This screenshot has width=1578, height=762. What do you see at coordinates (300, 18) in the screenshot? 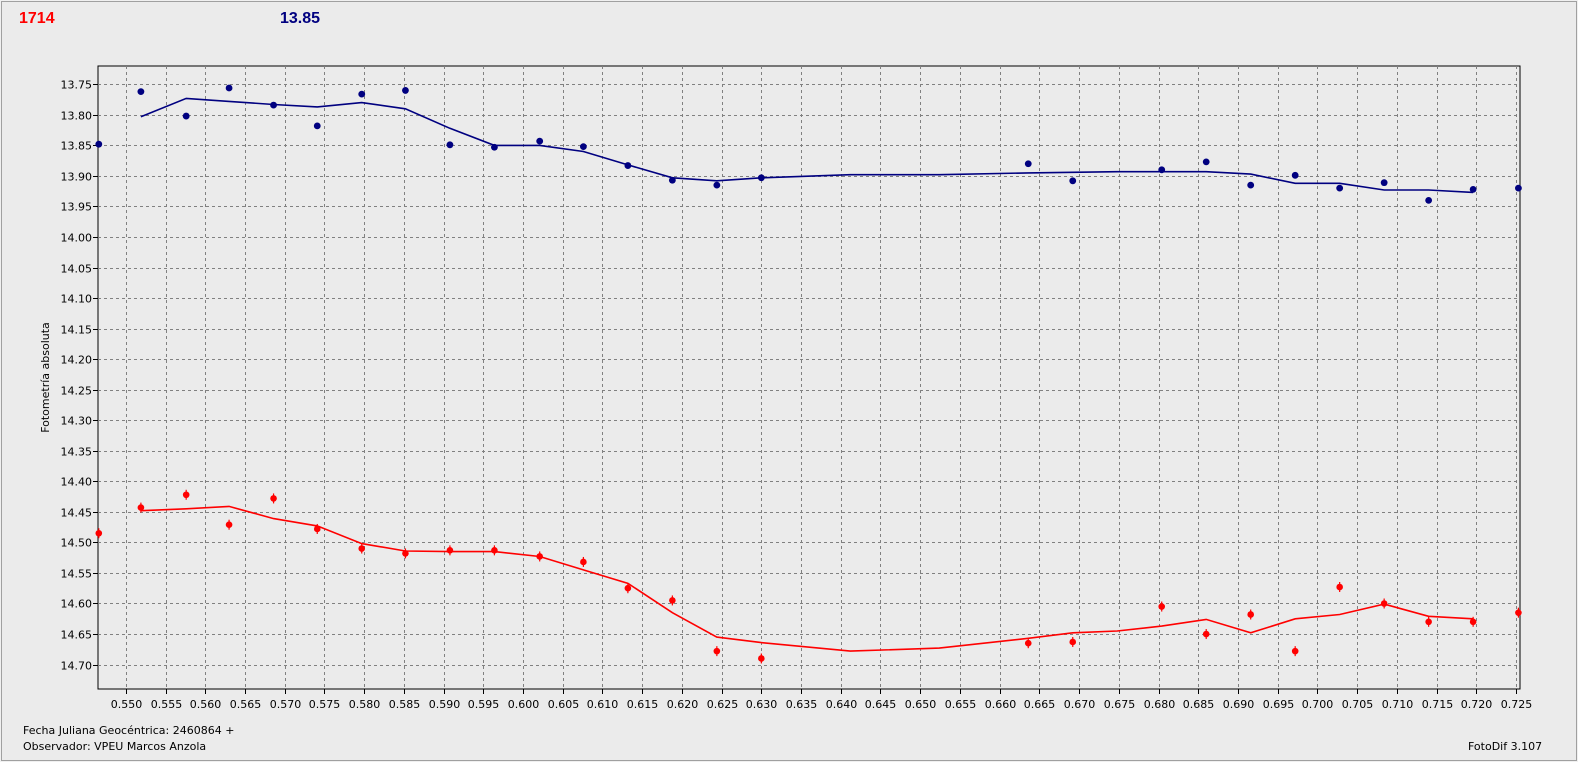
I see `blue-series-value: 13.85` at bounding box center [300, 18].